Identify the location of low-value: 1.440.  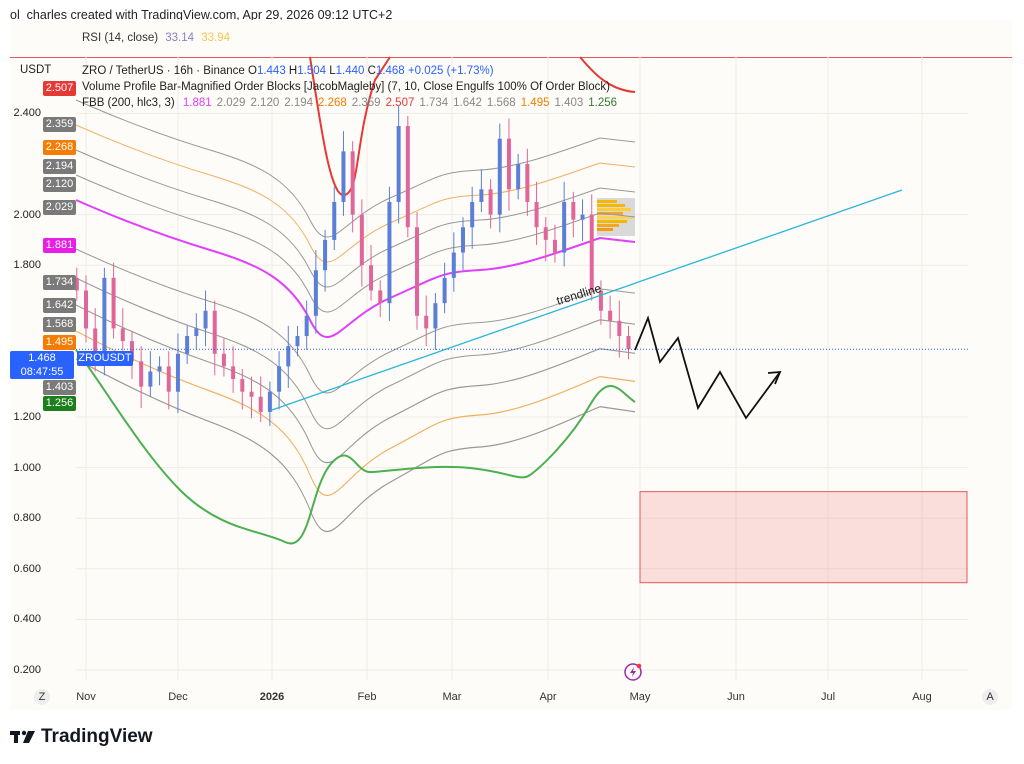
(350, 71).